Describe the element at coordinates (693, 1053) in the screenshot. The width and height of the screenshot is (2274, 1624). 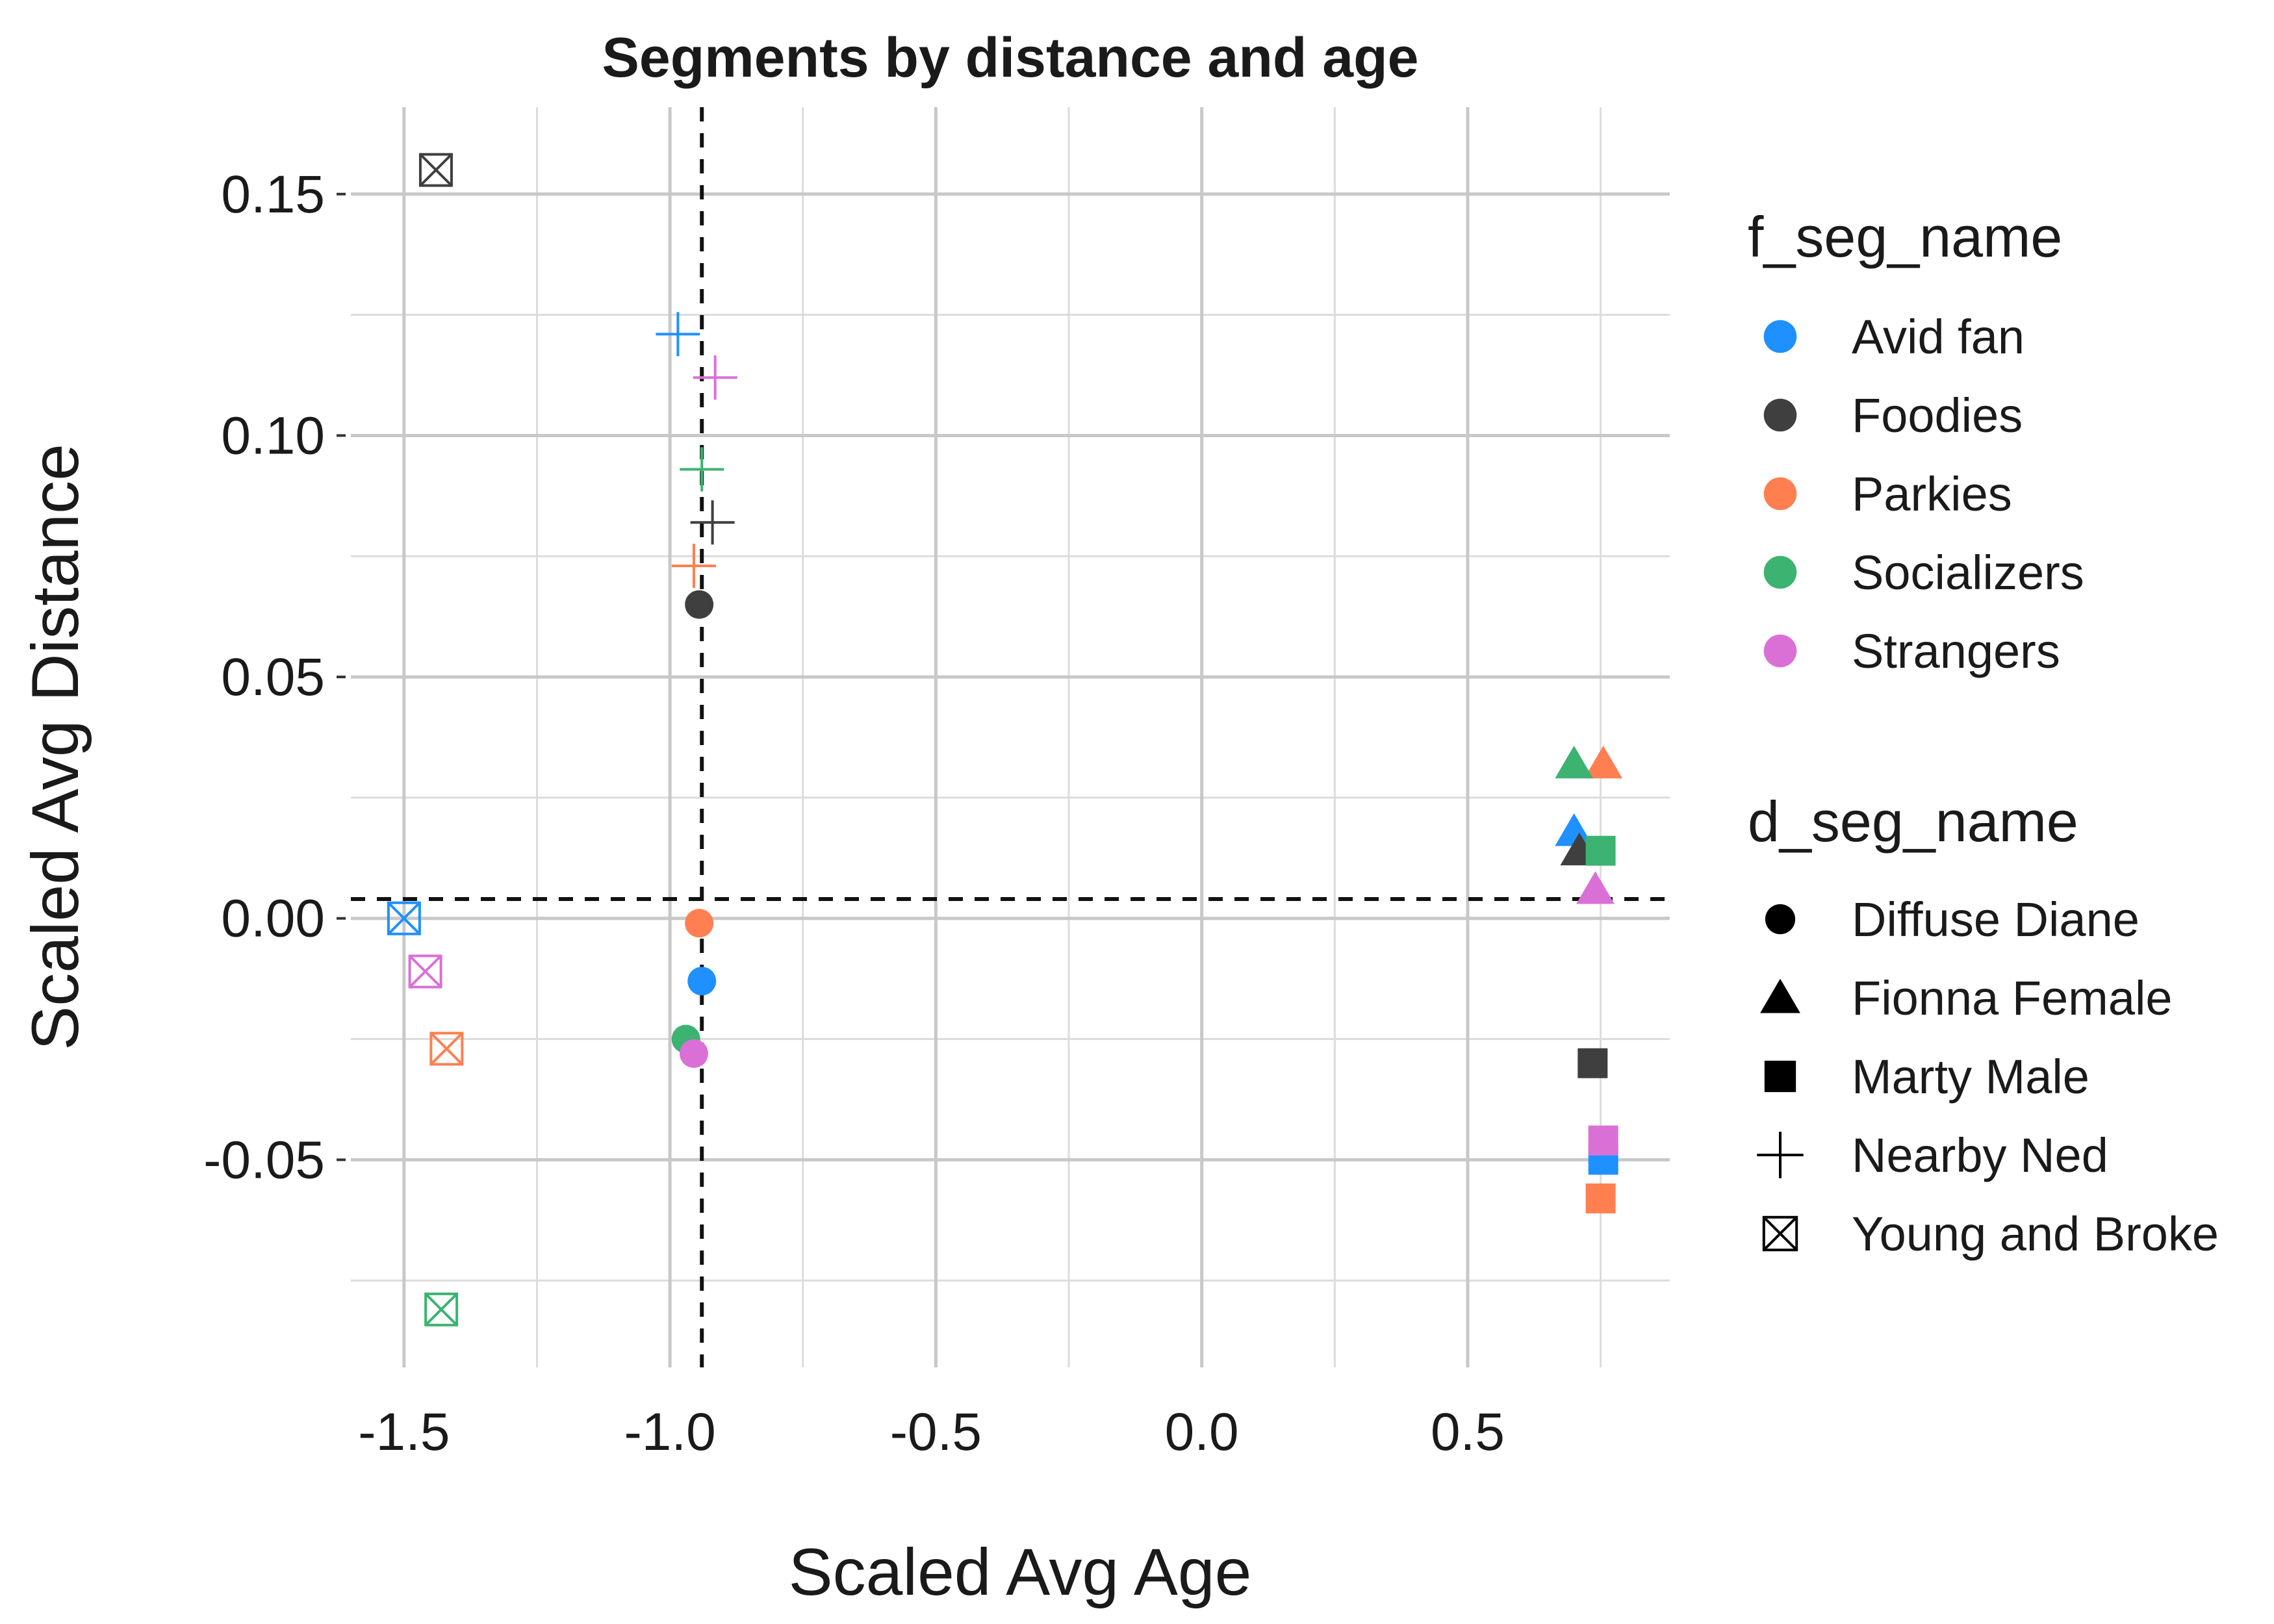
I see `data-point-circle-strangers` at that location.